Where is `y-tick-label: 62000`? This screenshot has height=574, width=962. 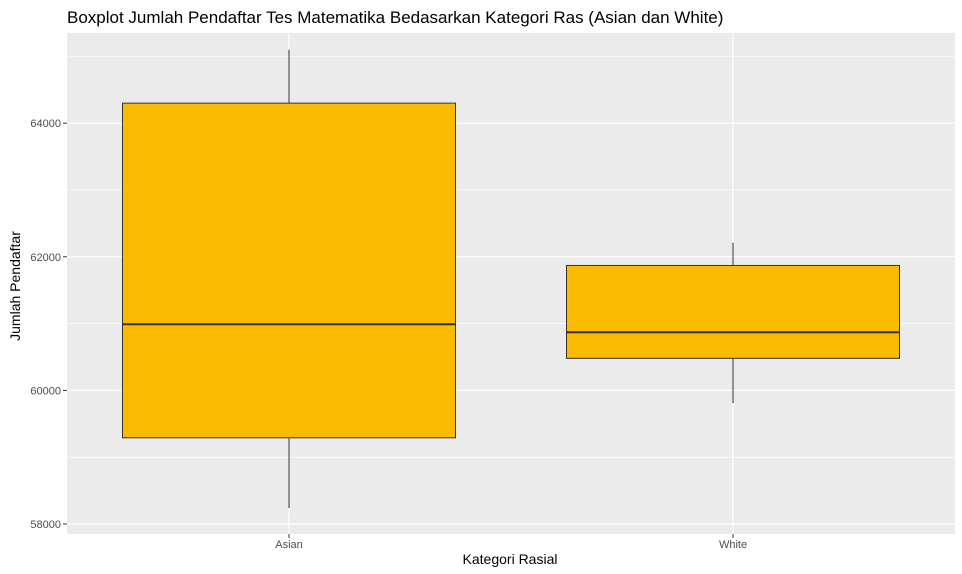
y-tick-label: 62000 is located at coordinates (45, 258).